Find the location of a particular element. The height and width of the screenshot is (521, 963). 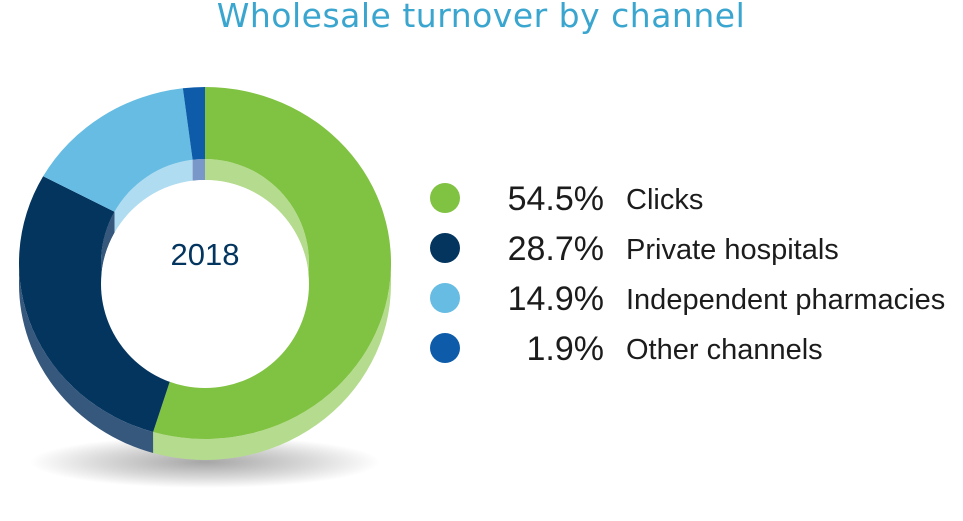

donut-inner-wall-private-hospitals is located at coordinates (108, 247).